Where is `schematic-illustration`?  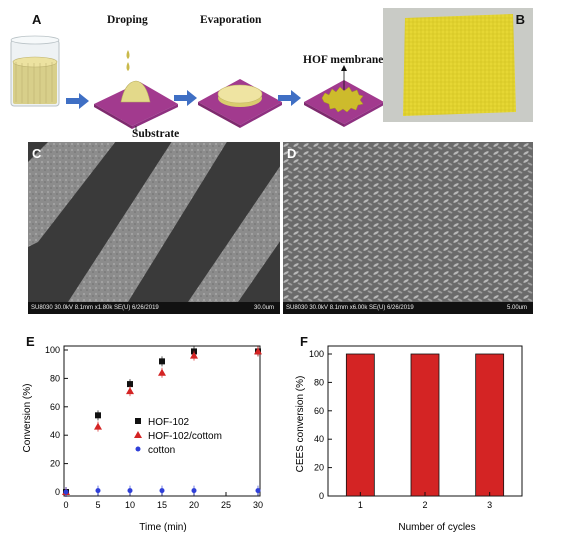
schematic-illustration is located at coordinates (197, 83).